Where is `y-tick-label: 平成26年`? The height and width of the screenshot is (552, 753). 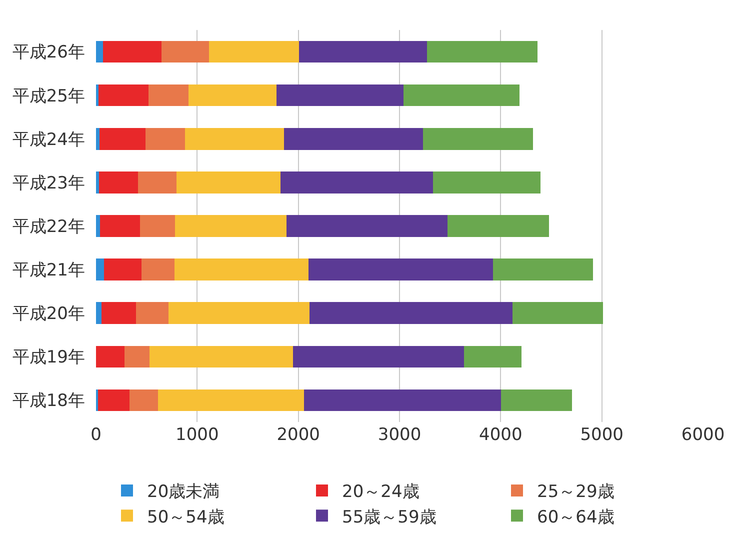 y-tick-label: 平成26年 is located at coordinates (48, 52).